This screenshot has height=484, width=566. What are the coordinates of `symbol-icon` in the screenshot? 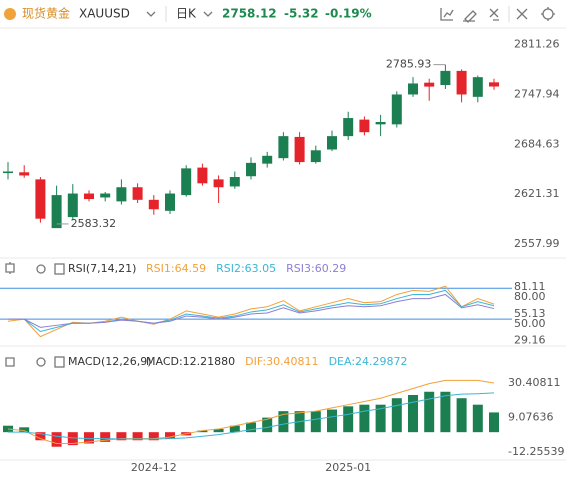 It's located at (10, 14).